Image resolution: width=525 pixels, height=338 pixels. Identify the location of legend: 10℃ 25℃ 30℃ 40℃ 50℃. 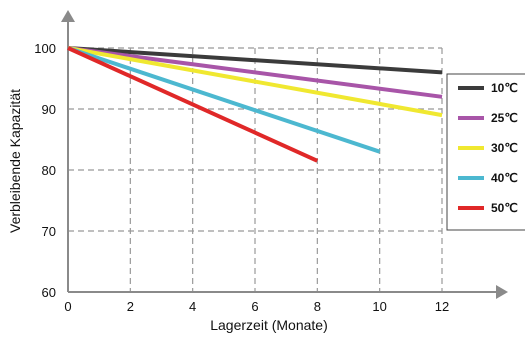
(485, 152).